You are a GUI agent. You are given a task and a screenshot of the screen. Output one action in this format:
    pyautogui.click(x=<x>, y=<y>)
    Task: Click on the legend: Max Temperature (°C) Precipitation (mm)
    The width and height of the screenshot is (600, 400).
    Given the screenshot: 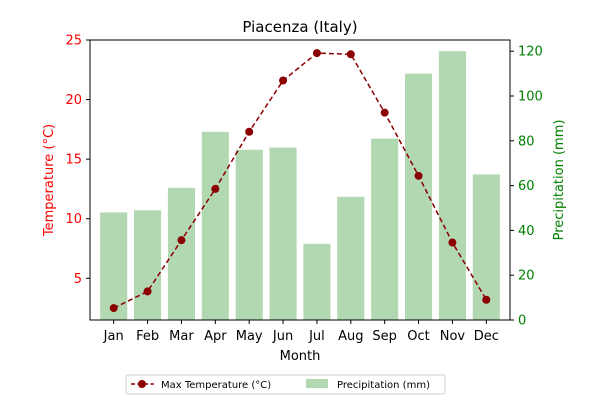 What is the action you would take?
    pyautogui.click(x=285, y=384)
    